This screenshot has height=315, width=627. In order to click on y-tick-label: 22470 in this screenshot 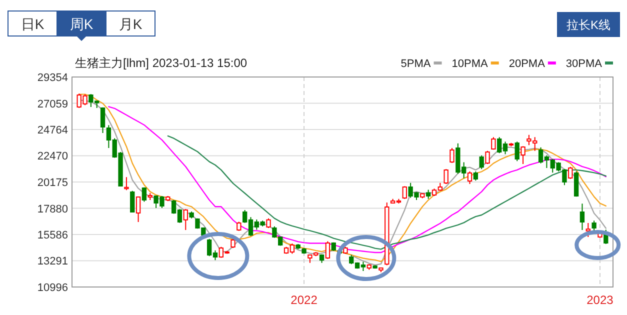, I will do `click(52, 156)`.